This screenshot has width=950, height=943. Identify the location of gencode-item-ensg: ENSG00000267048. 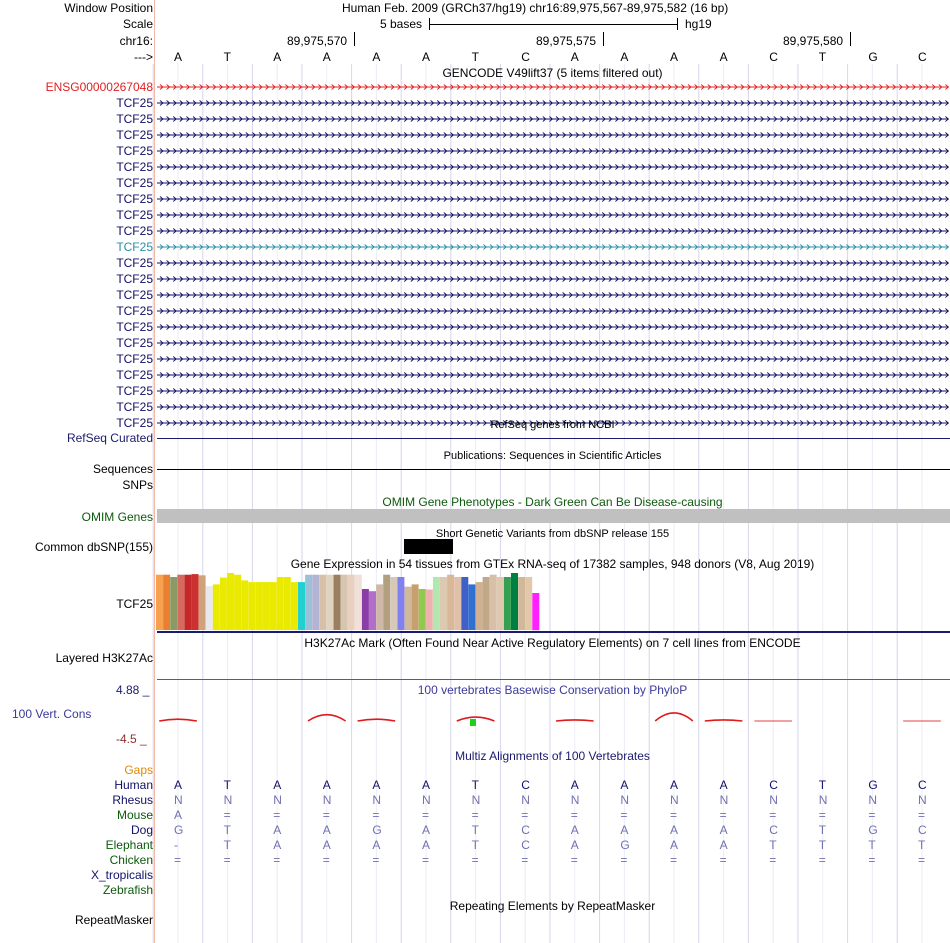
(99, 87).